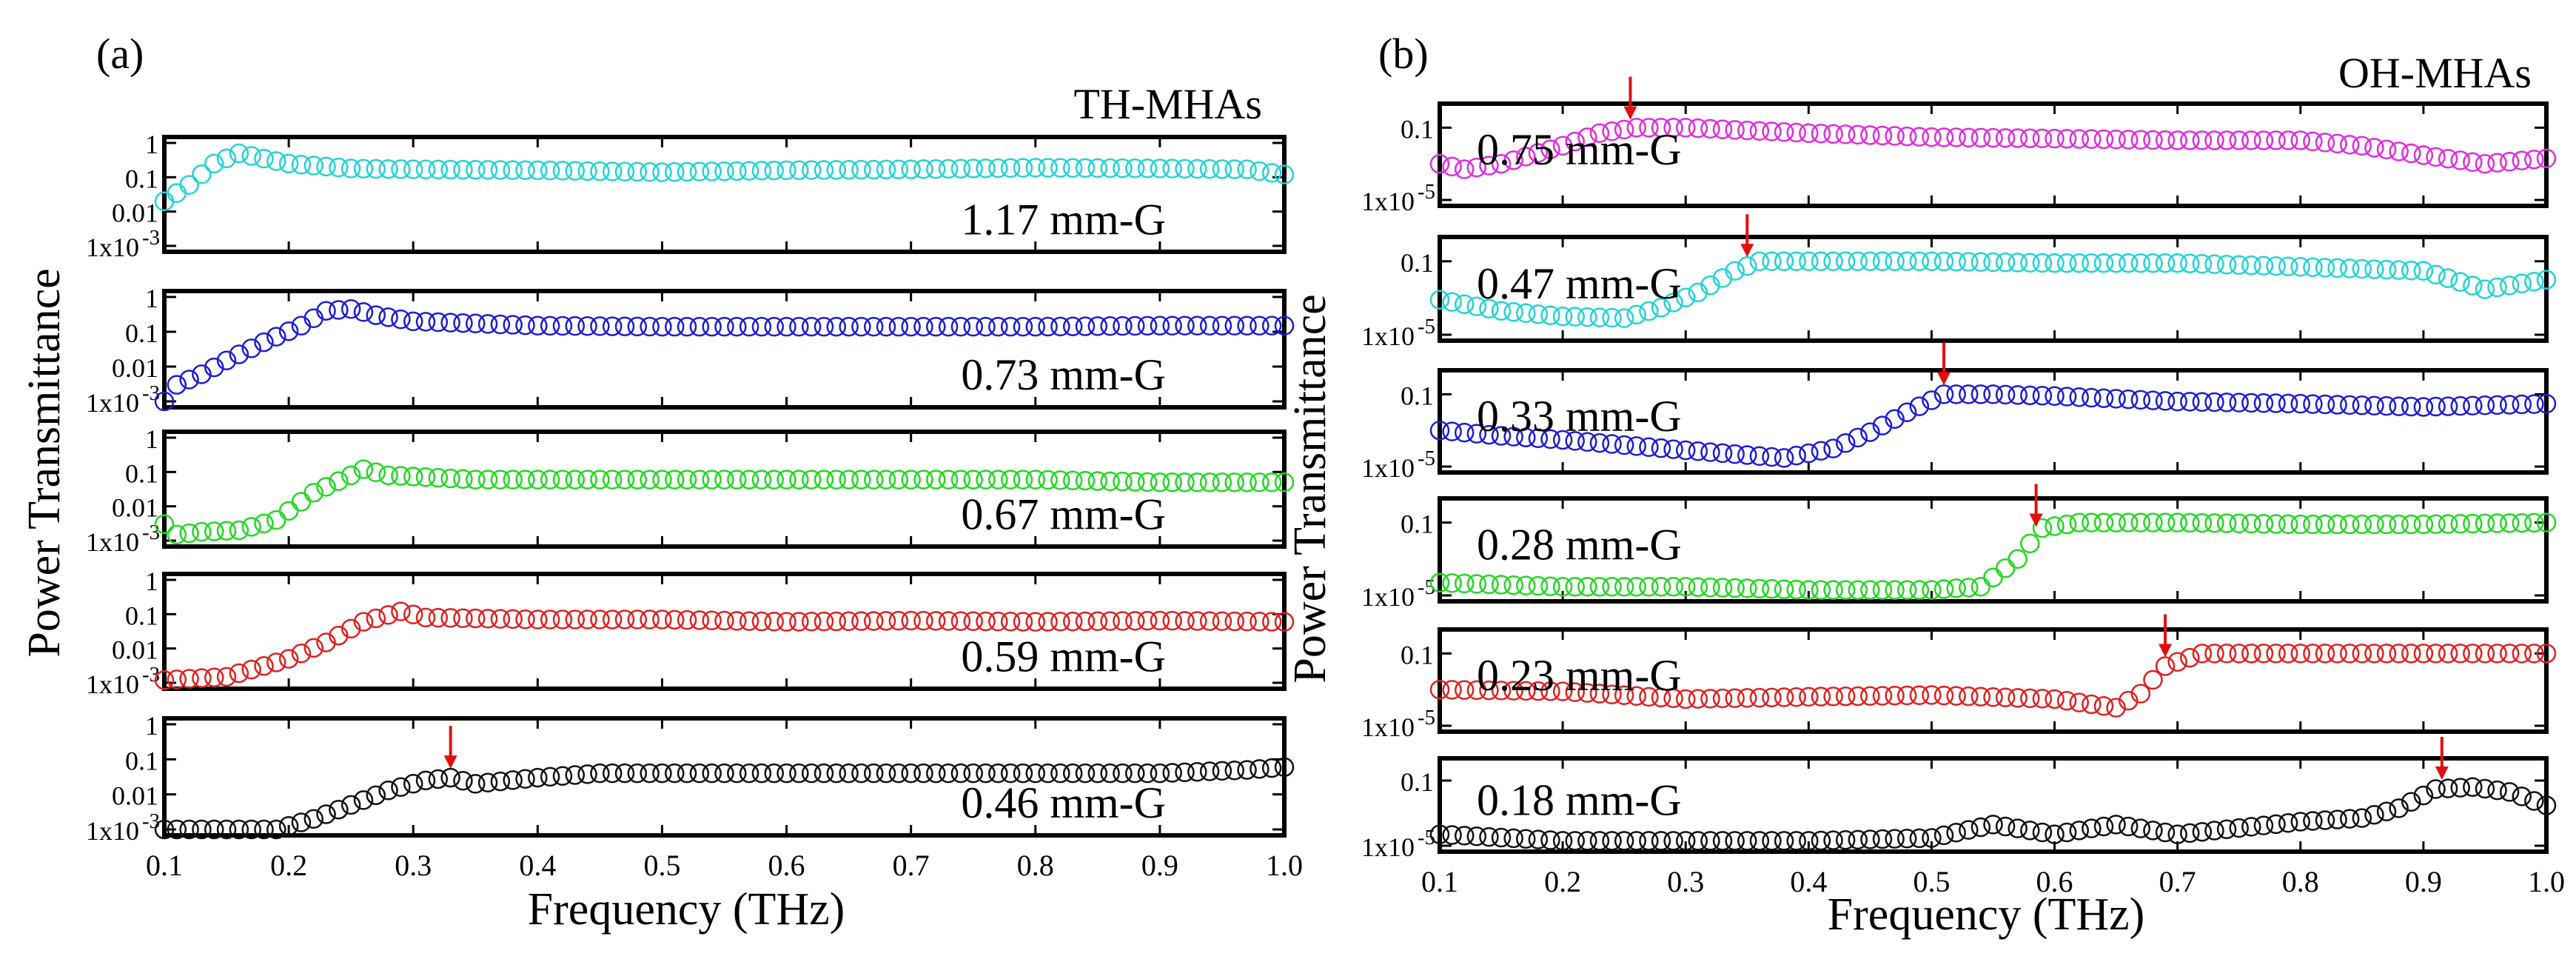  Describe the element at coordinates (141, 473) in the screenshot. I see `chart-a-ytick-label: 0.1` at that location.